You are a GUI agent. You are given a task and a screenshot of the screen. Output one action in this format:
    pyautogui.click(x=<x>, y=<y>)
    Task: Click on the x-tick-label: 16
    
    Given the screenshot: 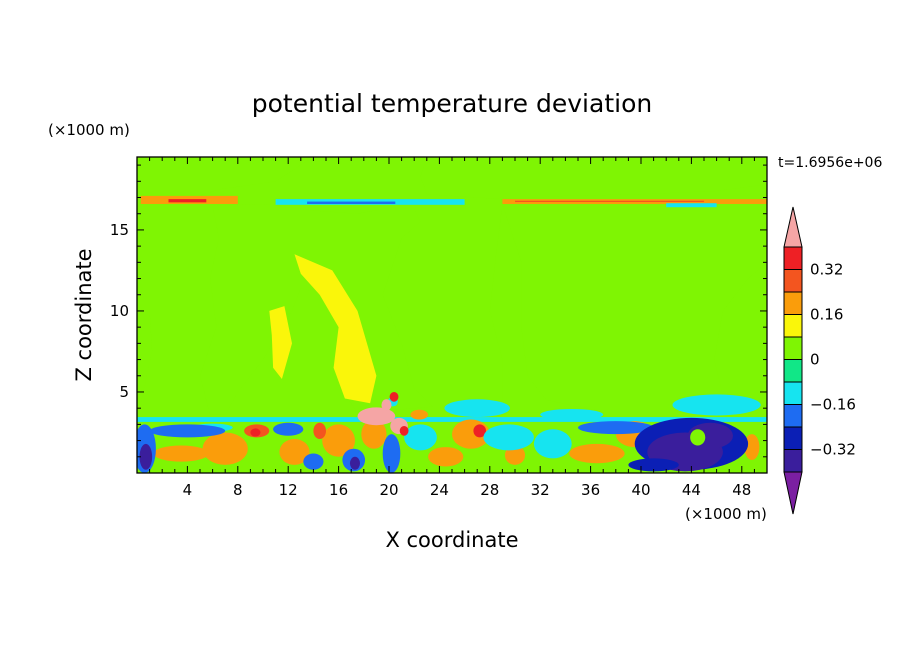 What is the action you would take?
    pyautogui.click(x=338, y=490)
    